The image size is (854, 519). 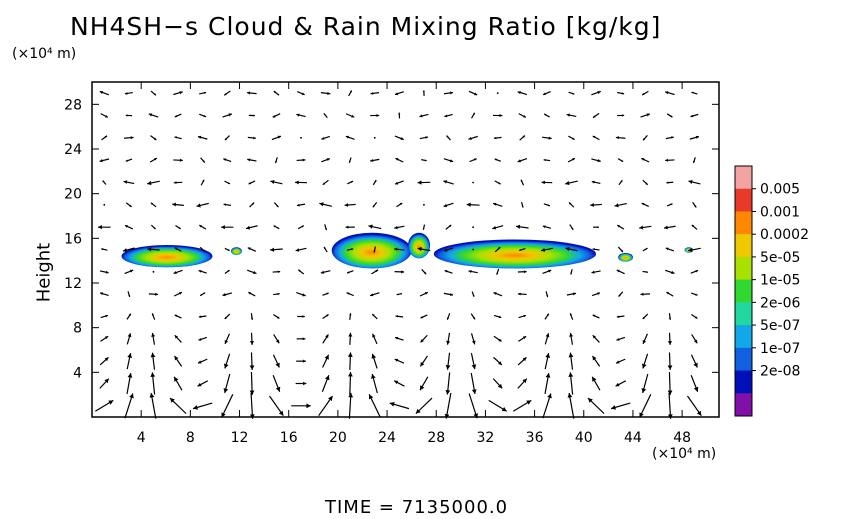 What do you see at coordinates (682, 438) in the screenshot?
I see `x-tick-label: 48` at bounding box center [682, 438].